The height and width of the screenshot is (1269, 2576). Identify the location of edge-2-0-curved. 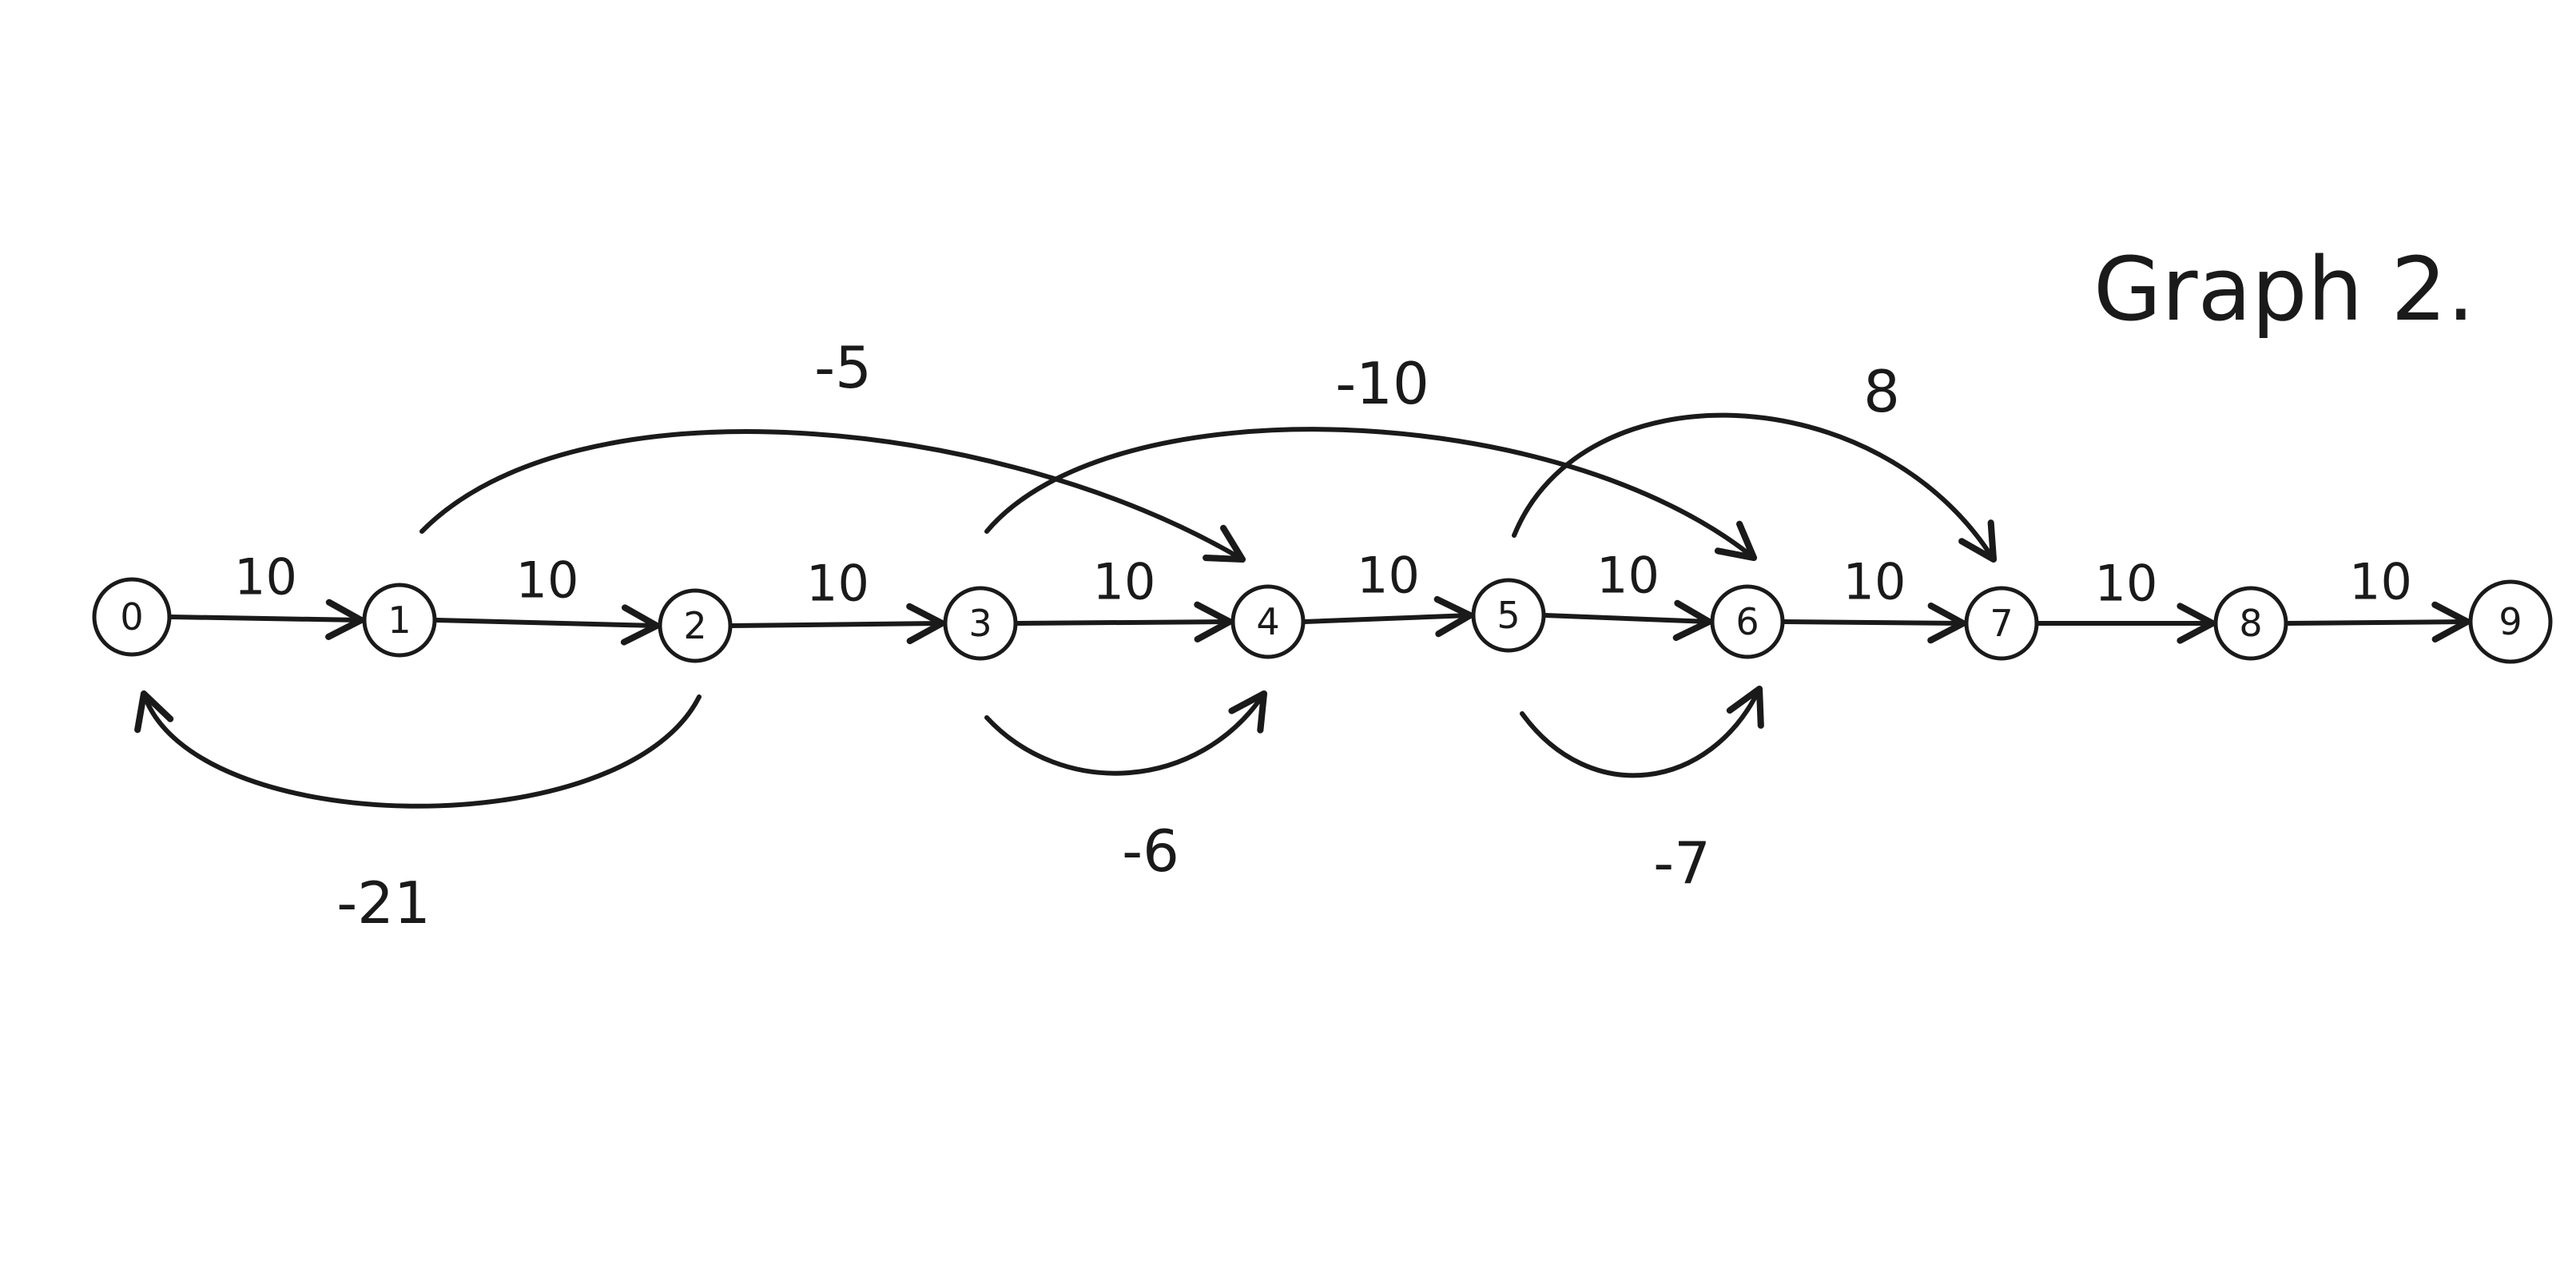
(418, 749).